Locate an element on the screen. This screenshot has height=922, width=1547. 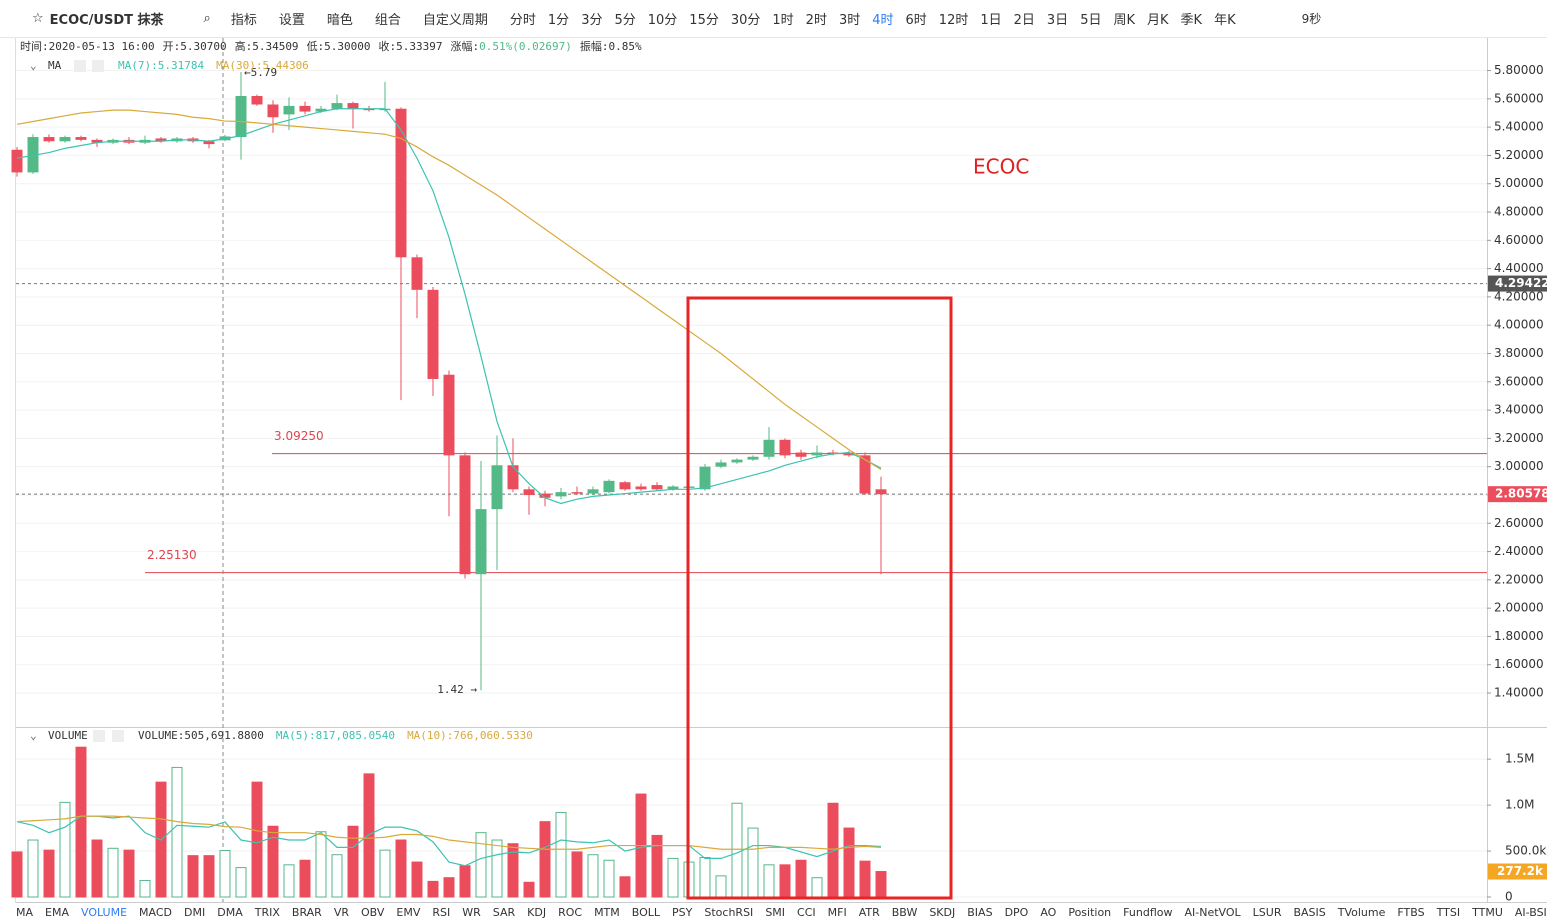
period-button: 15分 is located at coordinates (704, 20).